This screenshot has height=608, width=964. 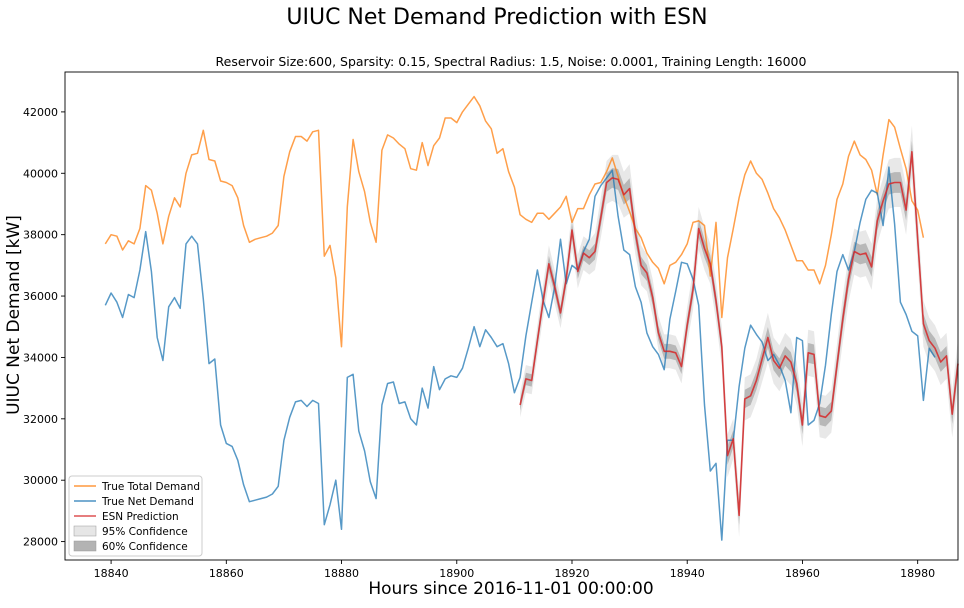 What do you see at coordinates (145, 547) in the screenshot?
I see `legend-label: 60% Confidence` at bounding box center [145, 547].